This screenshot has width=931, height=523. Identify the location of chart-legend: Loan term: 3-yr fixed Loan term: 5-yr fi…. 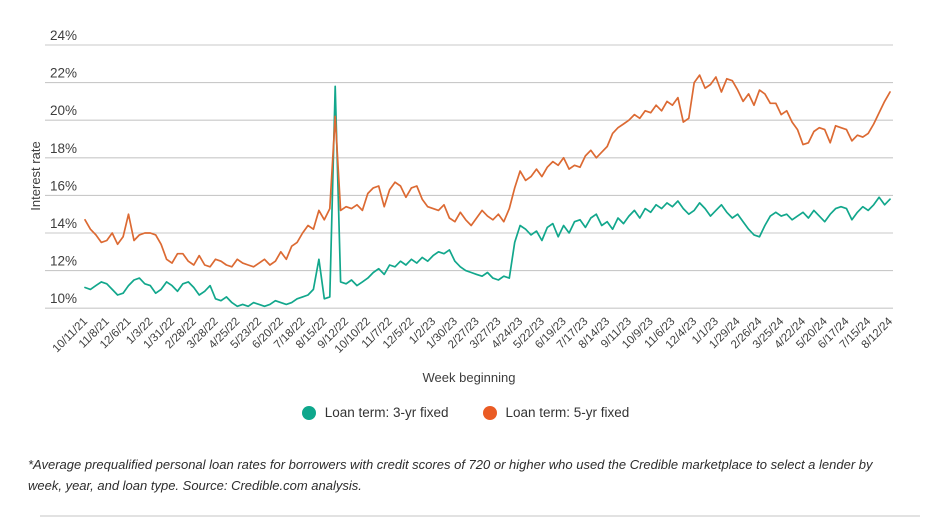
(465, 412).